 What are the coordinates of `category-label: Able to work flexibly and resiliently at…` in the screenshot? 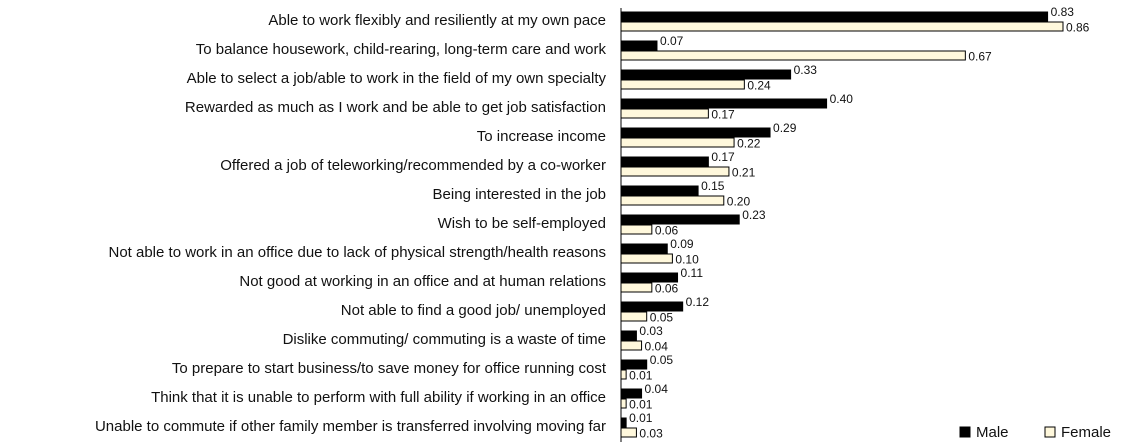 It's located at (437, 20).